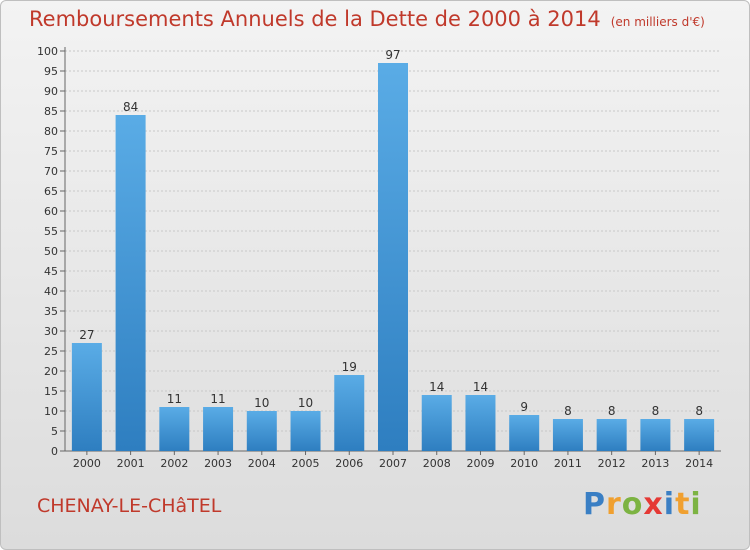  I want to click on data-label: 84, so click(130, 107).